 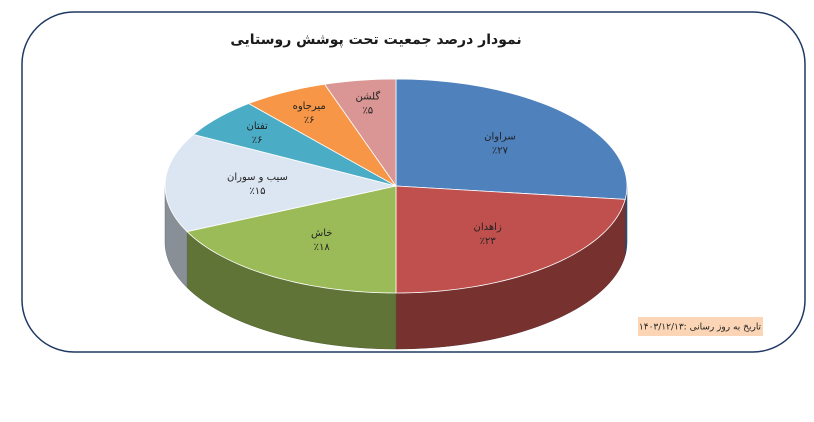 What do you see at coordinates (488, 241) in the screenshot?
I see `slice-value-label: ٪۲۳` at bounding box center [488, 241].